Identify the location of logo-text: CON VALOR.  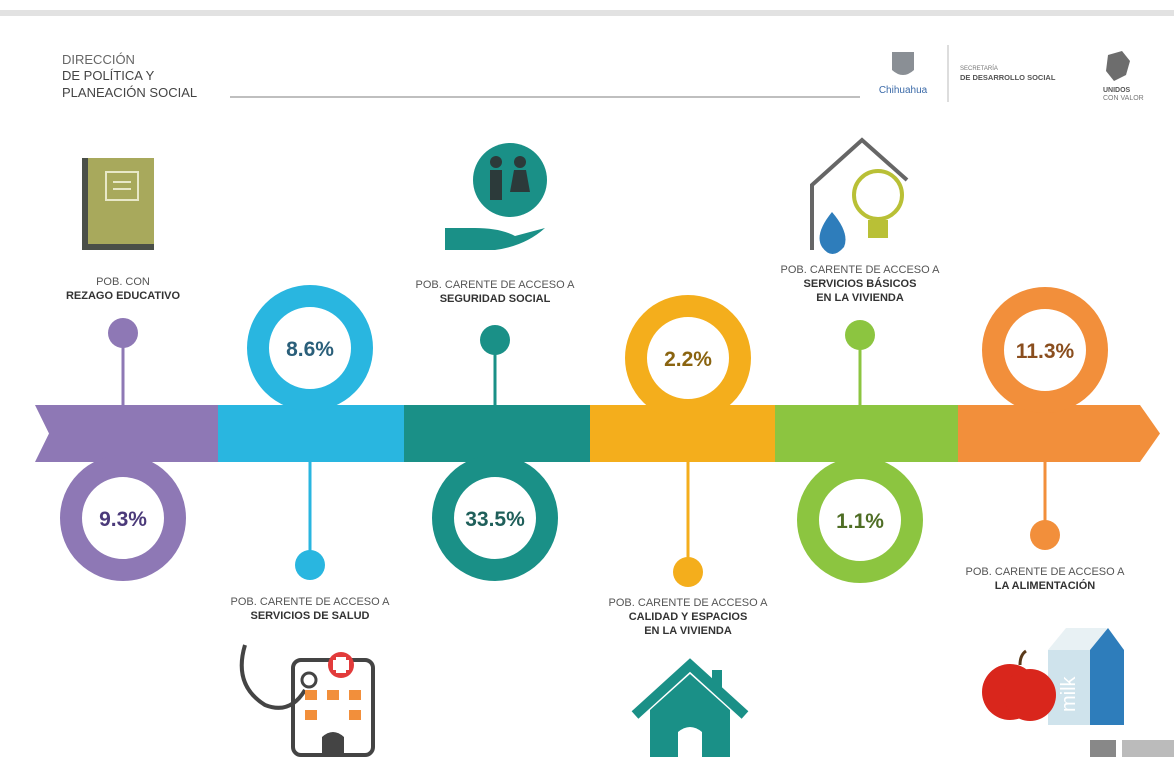
(1123, 98).